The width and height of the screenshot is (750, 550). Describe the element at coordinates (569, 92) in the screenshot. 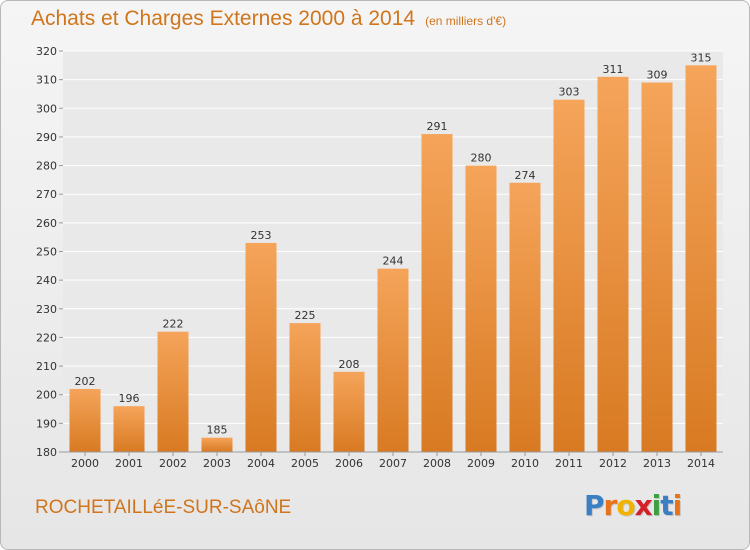

I see `bar-value-label: 303` at that location.